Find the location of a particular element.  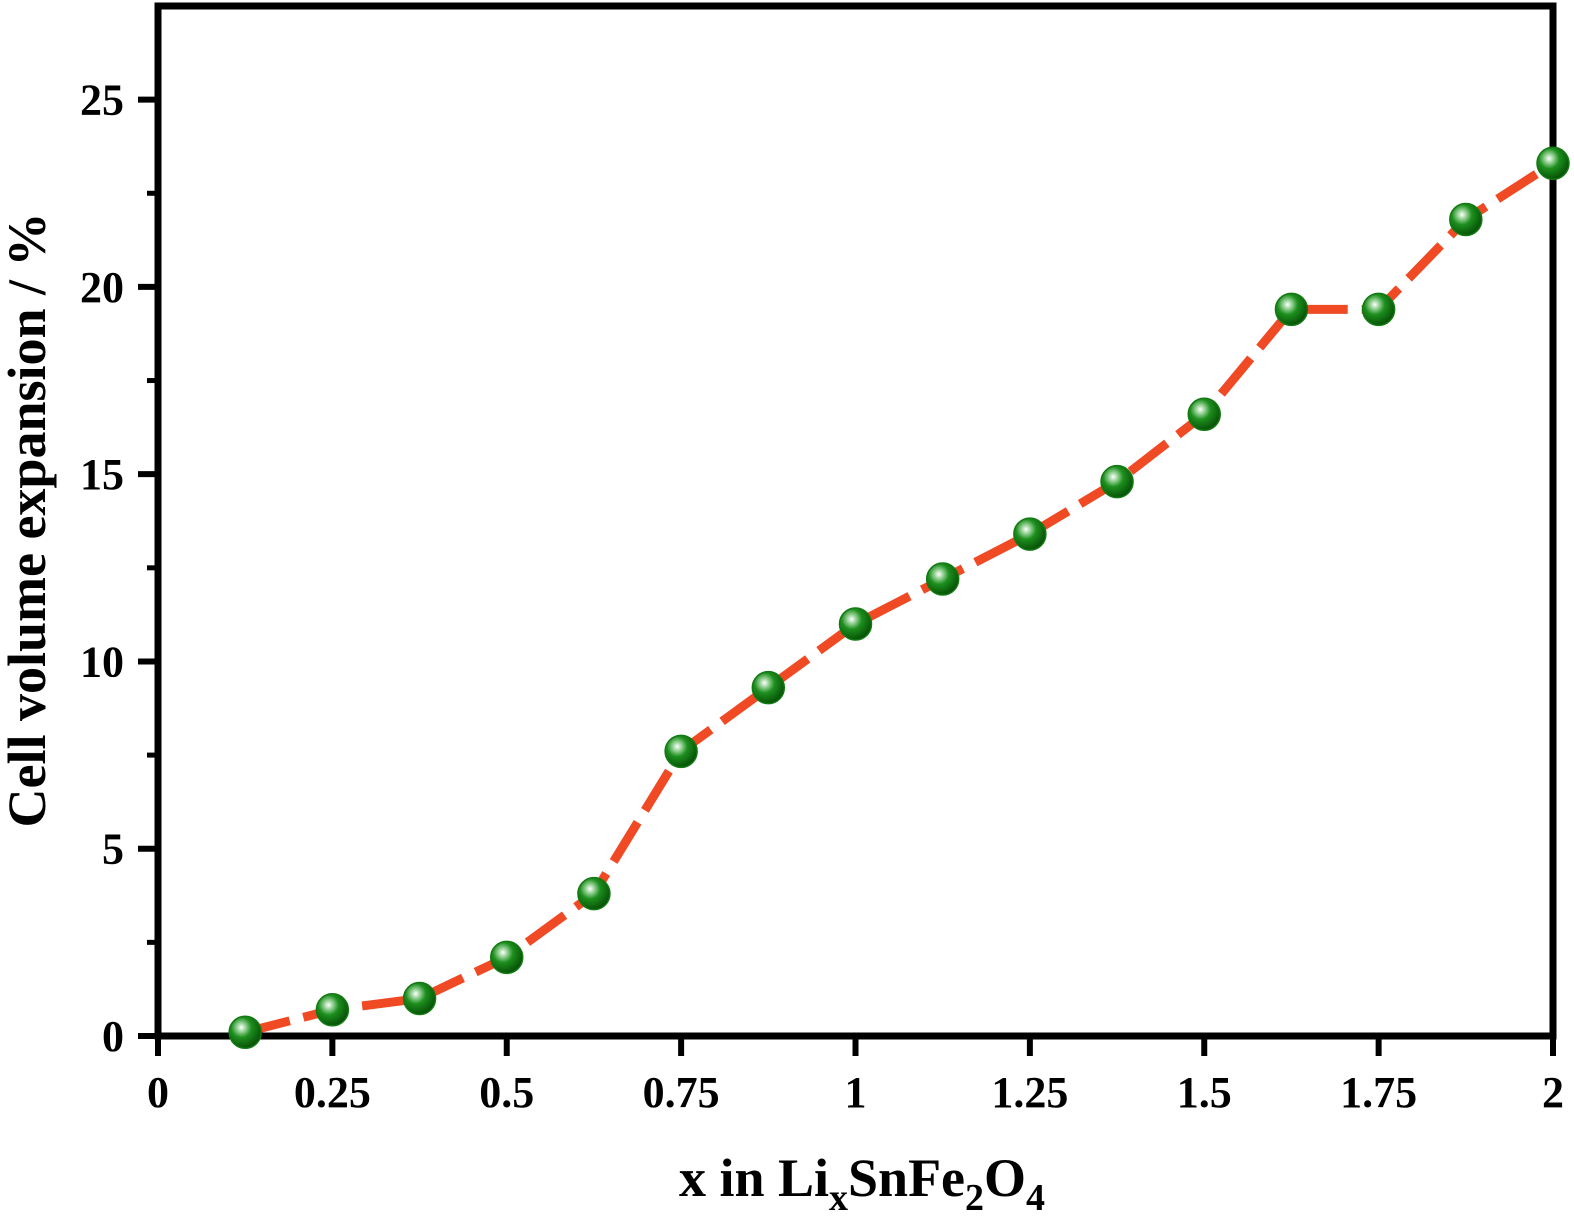

x-tick-label: 1 is located at coordinates (856, 1092).